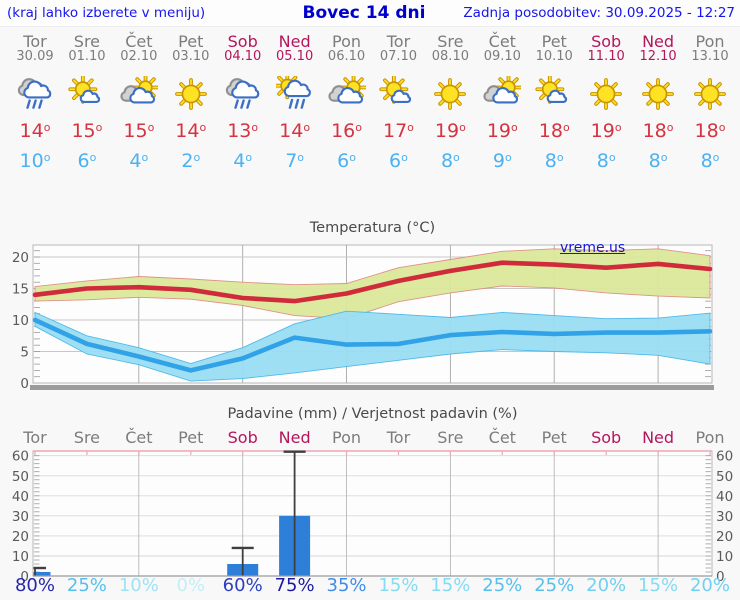 Image resolution: width=740 pixels, height=600 pixels. Describe the element at coordinates (139, 131) in the screenshot. I see `high-temp-label: 15o` at that location.